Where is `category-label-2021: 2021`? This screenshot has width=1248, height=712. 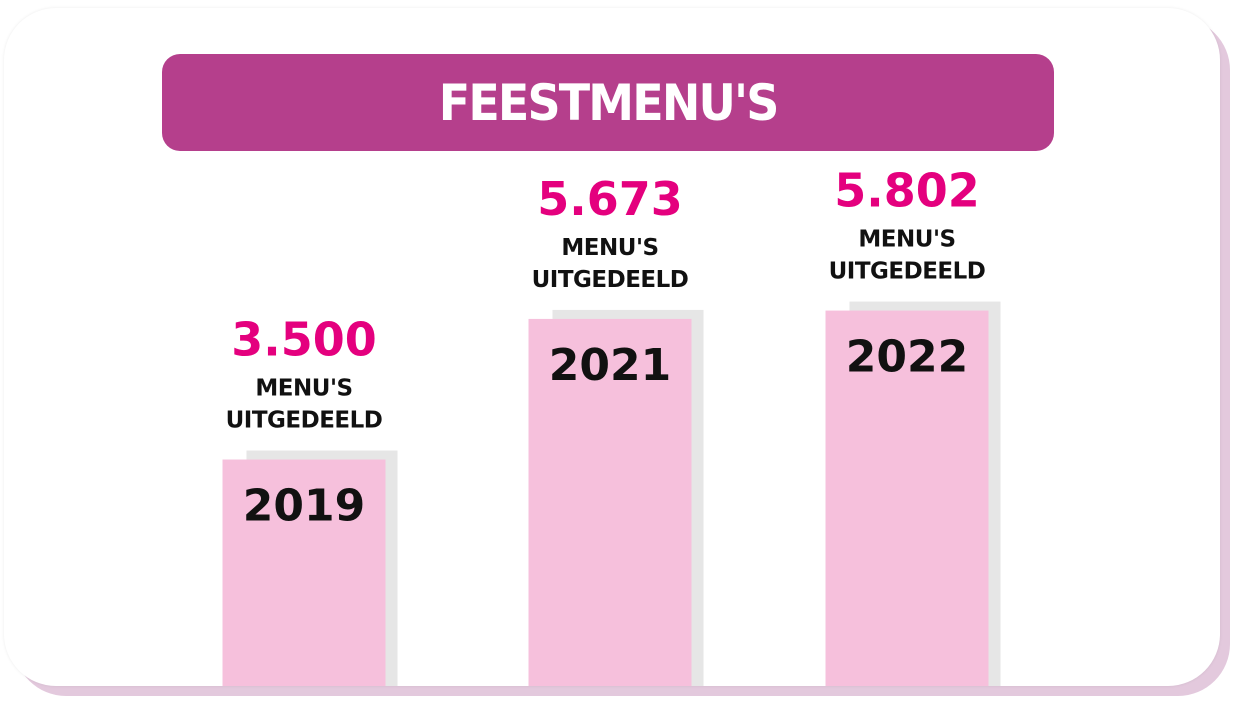
category-label-2021: 2021 is located at coordinates (610, 365).